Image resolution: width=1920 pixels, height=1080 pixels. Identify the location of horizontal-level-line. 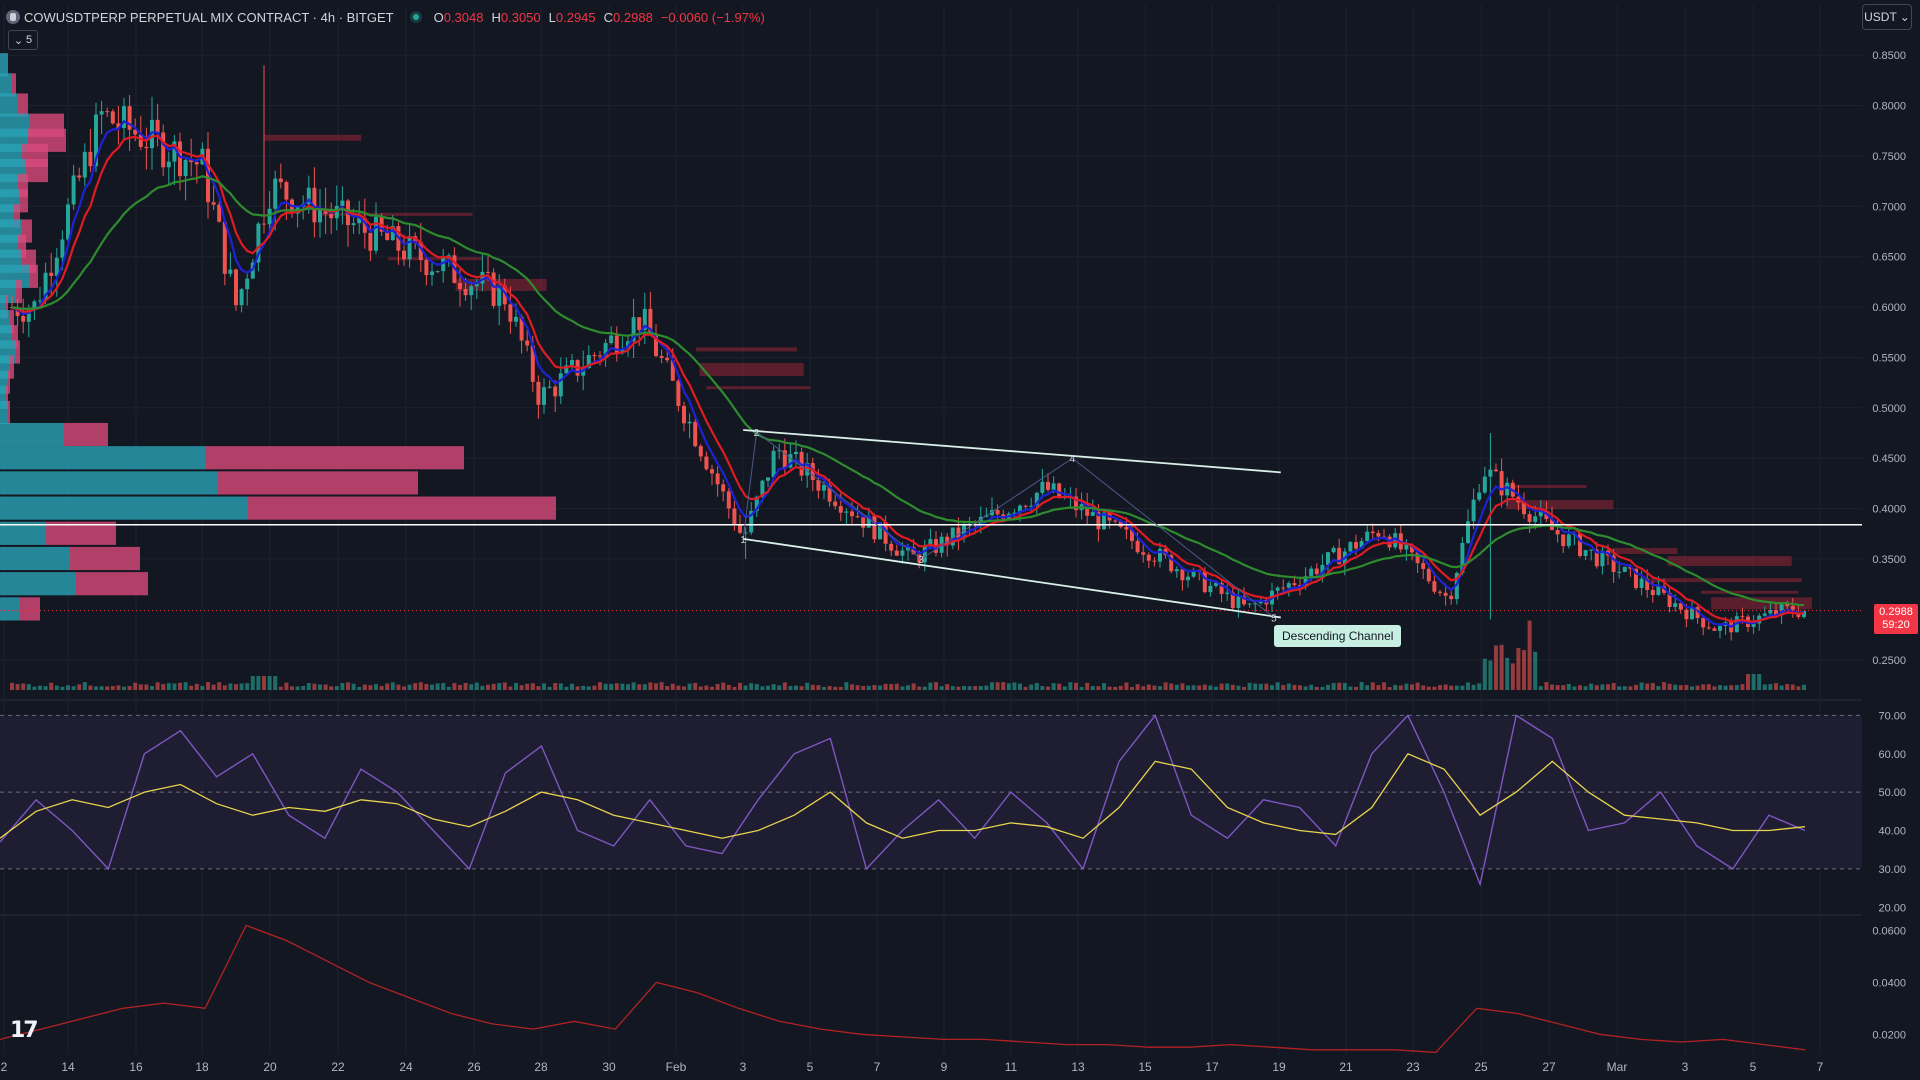
(931, 567).